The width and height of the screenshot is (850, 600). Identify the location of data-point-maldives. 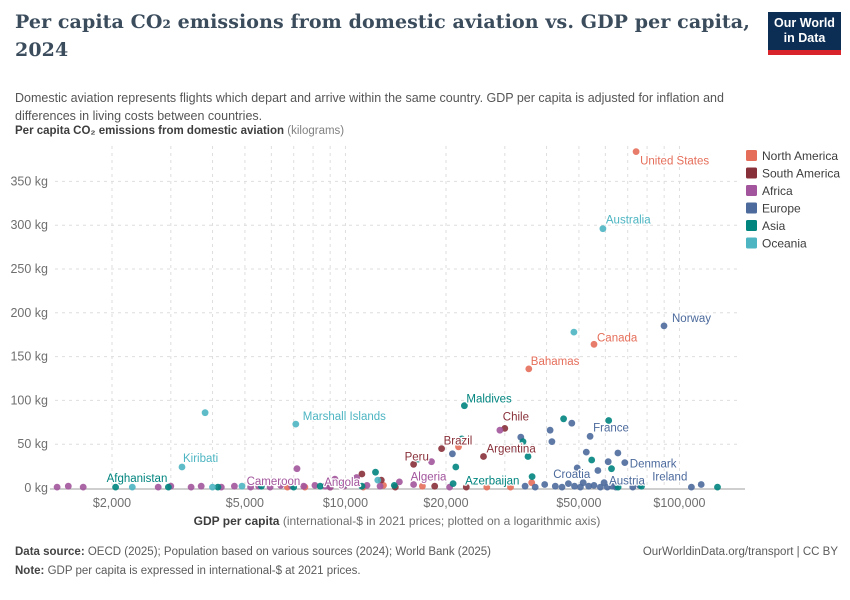
(464, 406).